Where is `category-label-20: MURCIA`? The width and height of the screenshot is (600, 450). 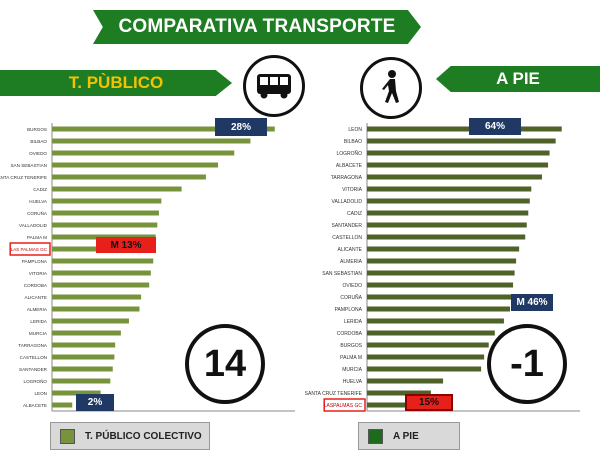
category-label-20: MURCIA is located at coordinates (352, 370).